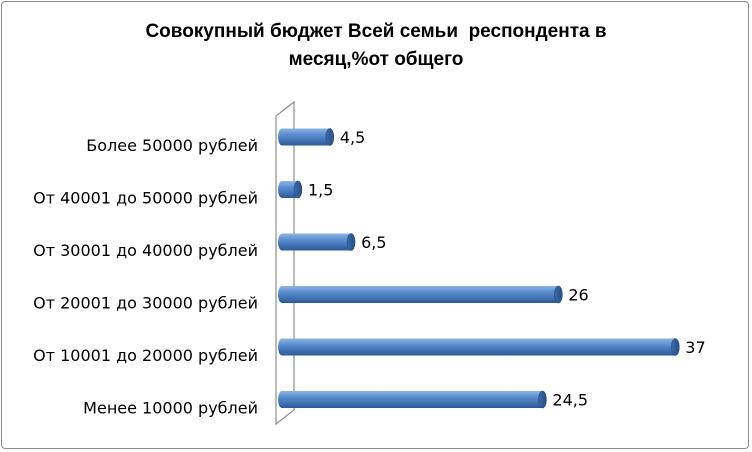  Describe the element at coordinates (145, 355) in the screenshot. I see `category-label: От 10001 до 20000 рублей` at that location.